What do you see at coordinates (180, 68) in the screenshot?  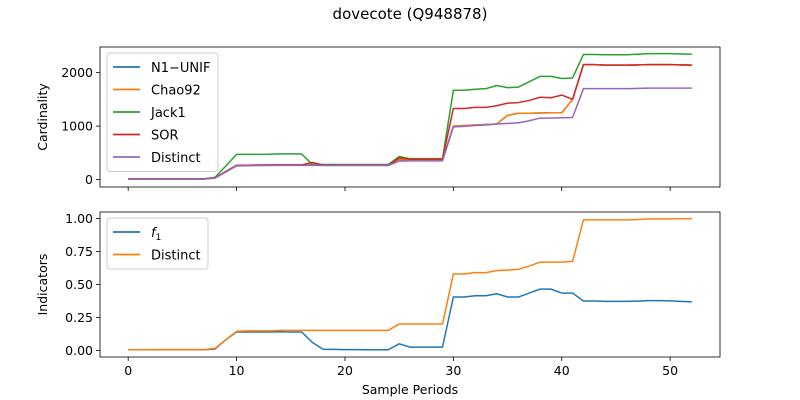 I see `cardinality-legend-label-0: N1−UNIF` at bounding box center [180, 68].